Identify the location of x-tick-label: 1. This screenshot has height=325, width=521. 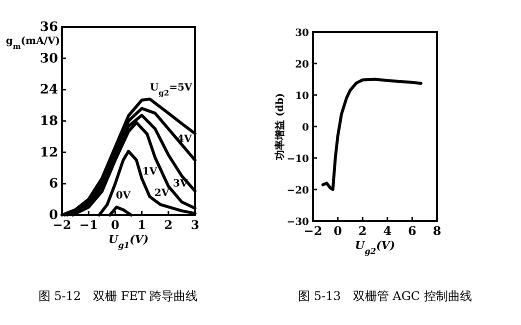
(142, 225).